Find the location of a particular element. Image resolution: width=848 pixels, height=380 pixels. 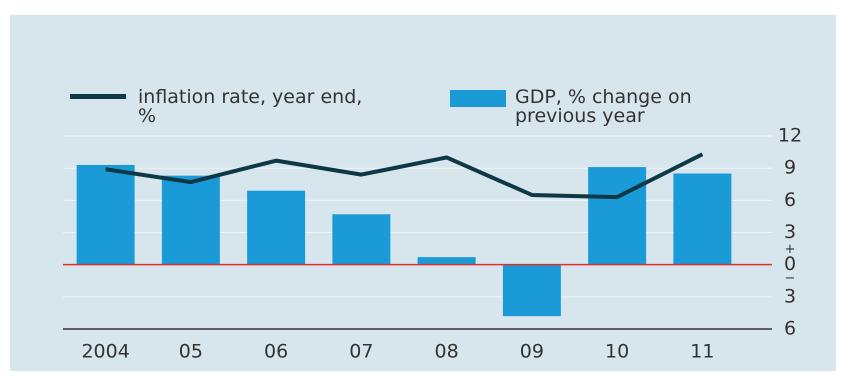

legend-label: GDP, % change on previous year is located at coordinates (603, 106).